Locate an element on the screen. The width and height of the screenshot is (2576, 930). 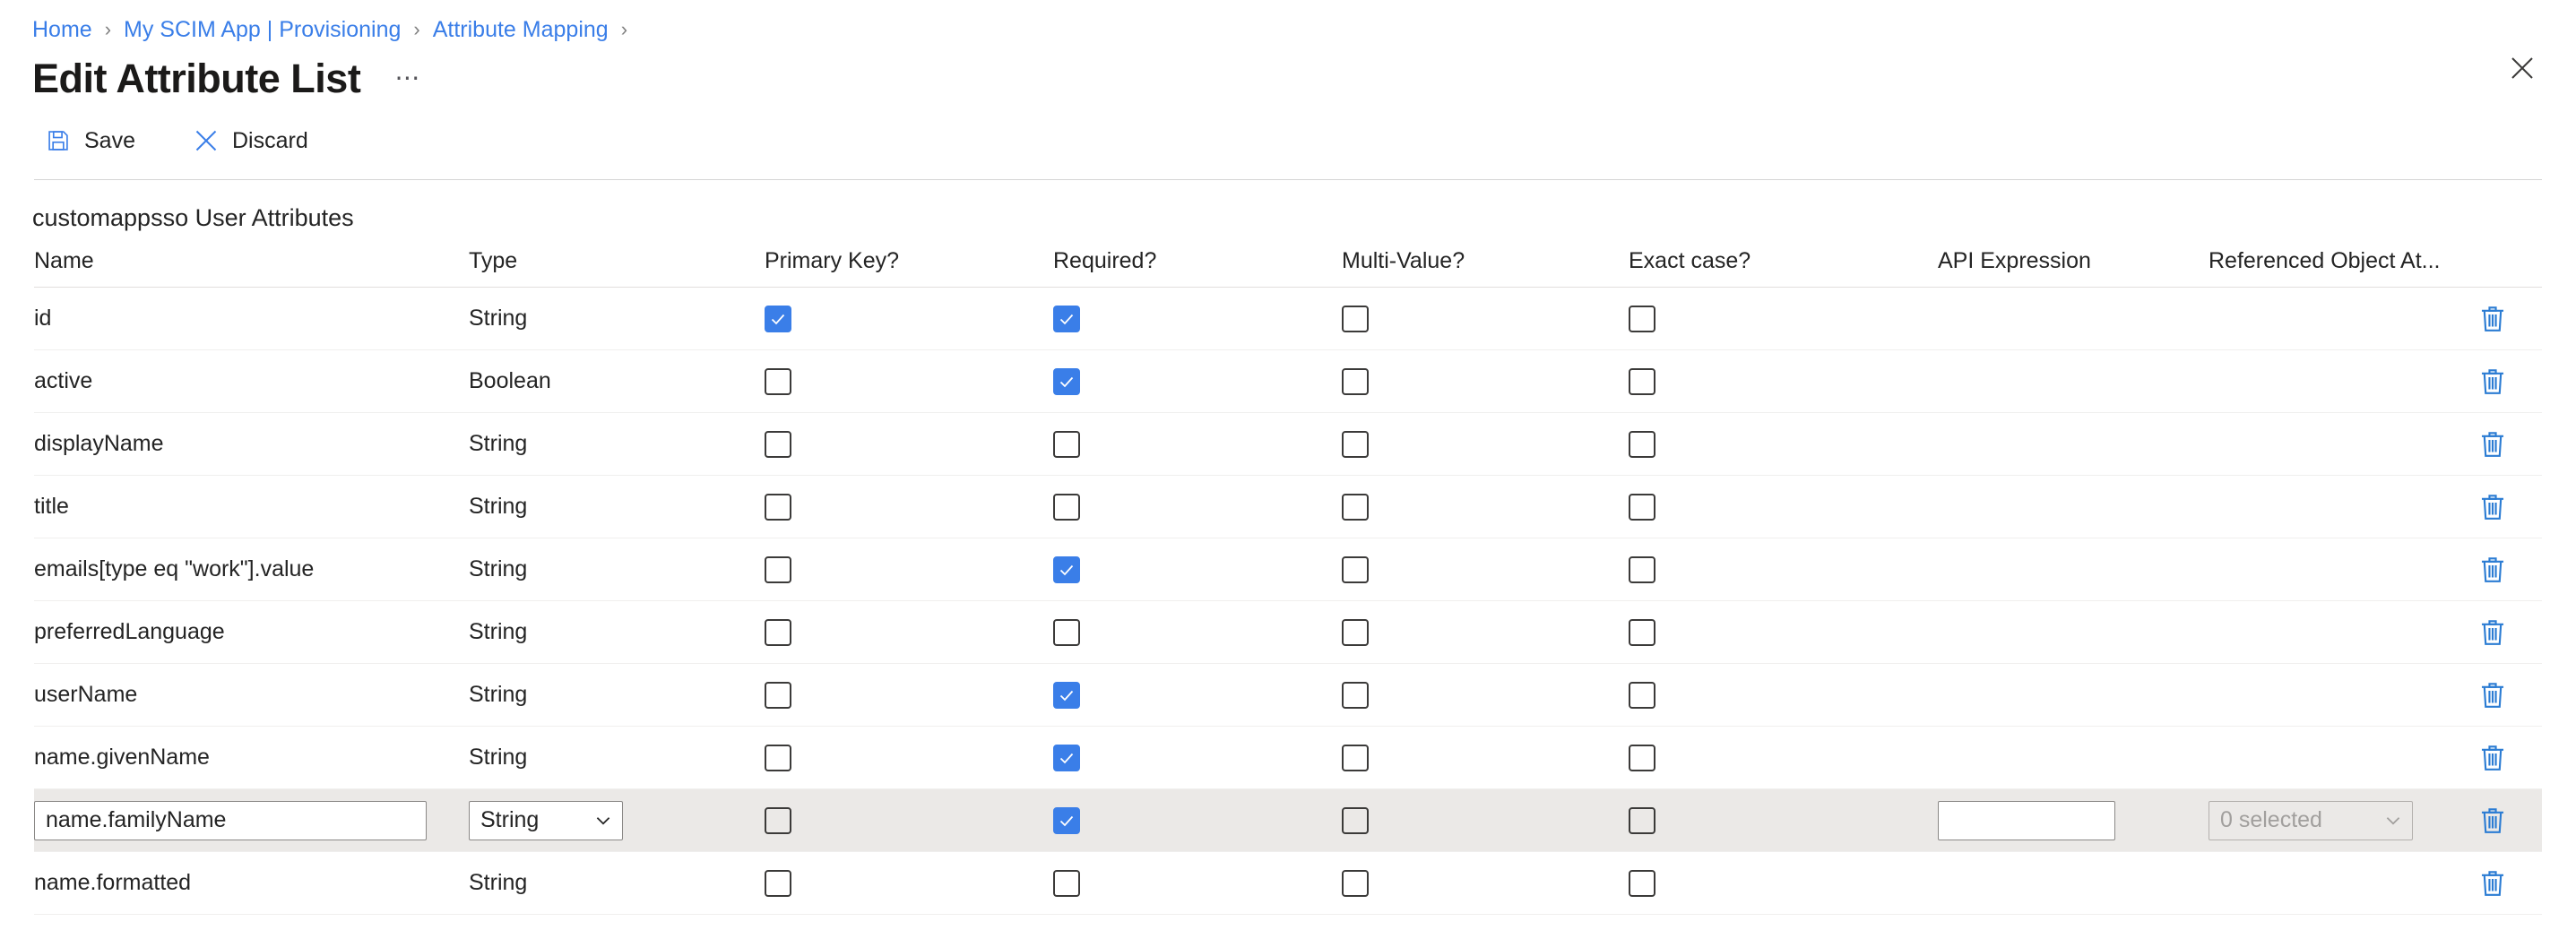
table-row: userName String is located at coordinates (1288, 696).